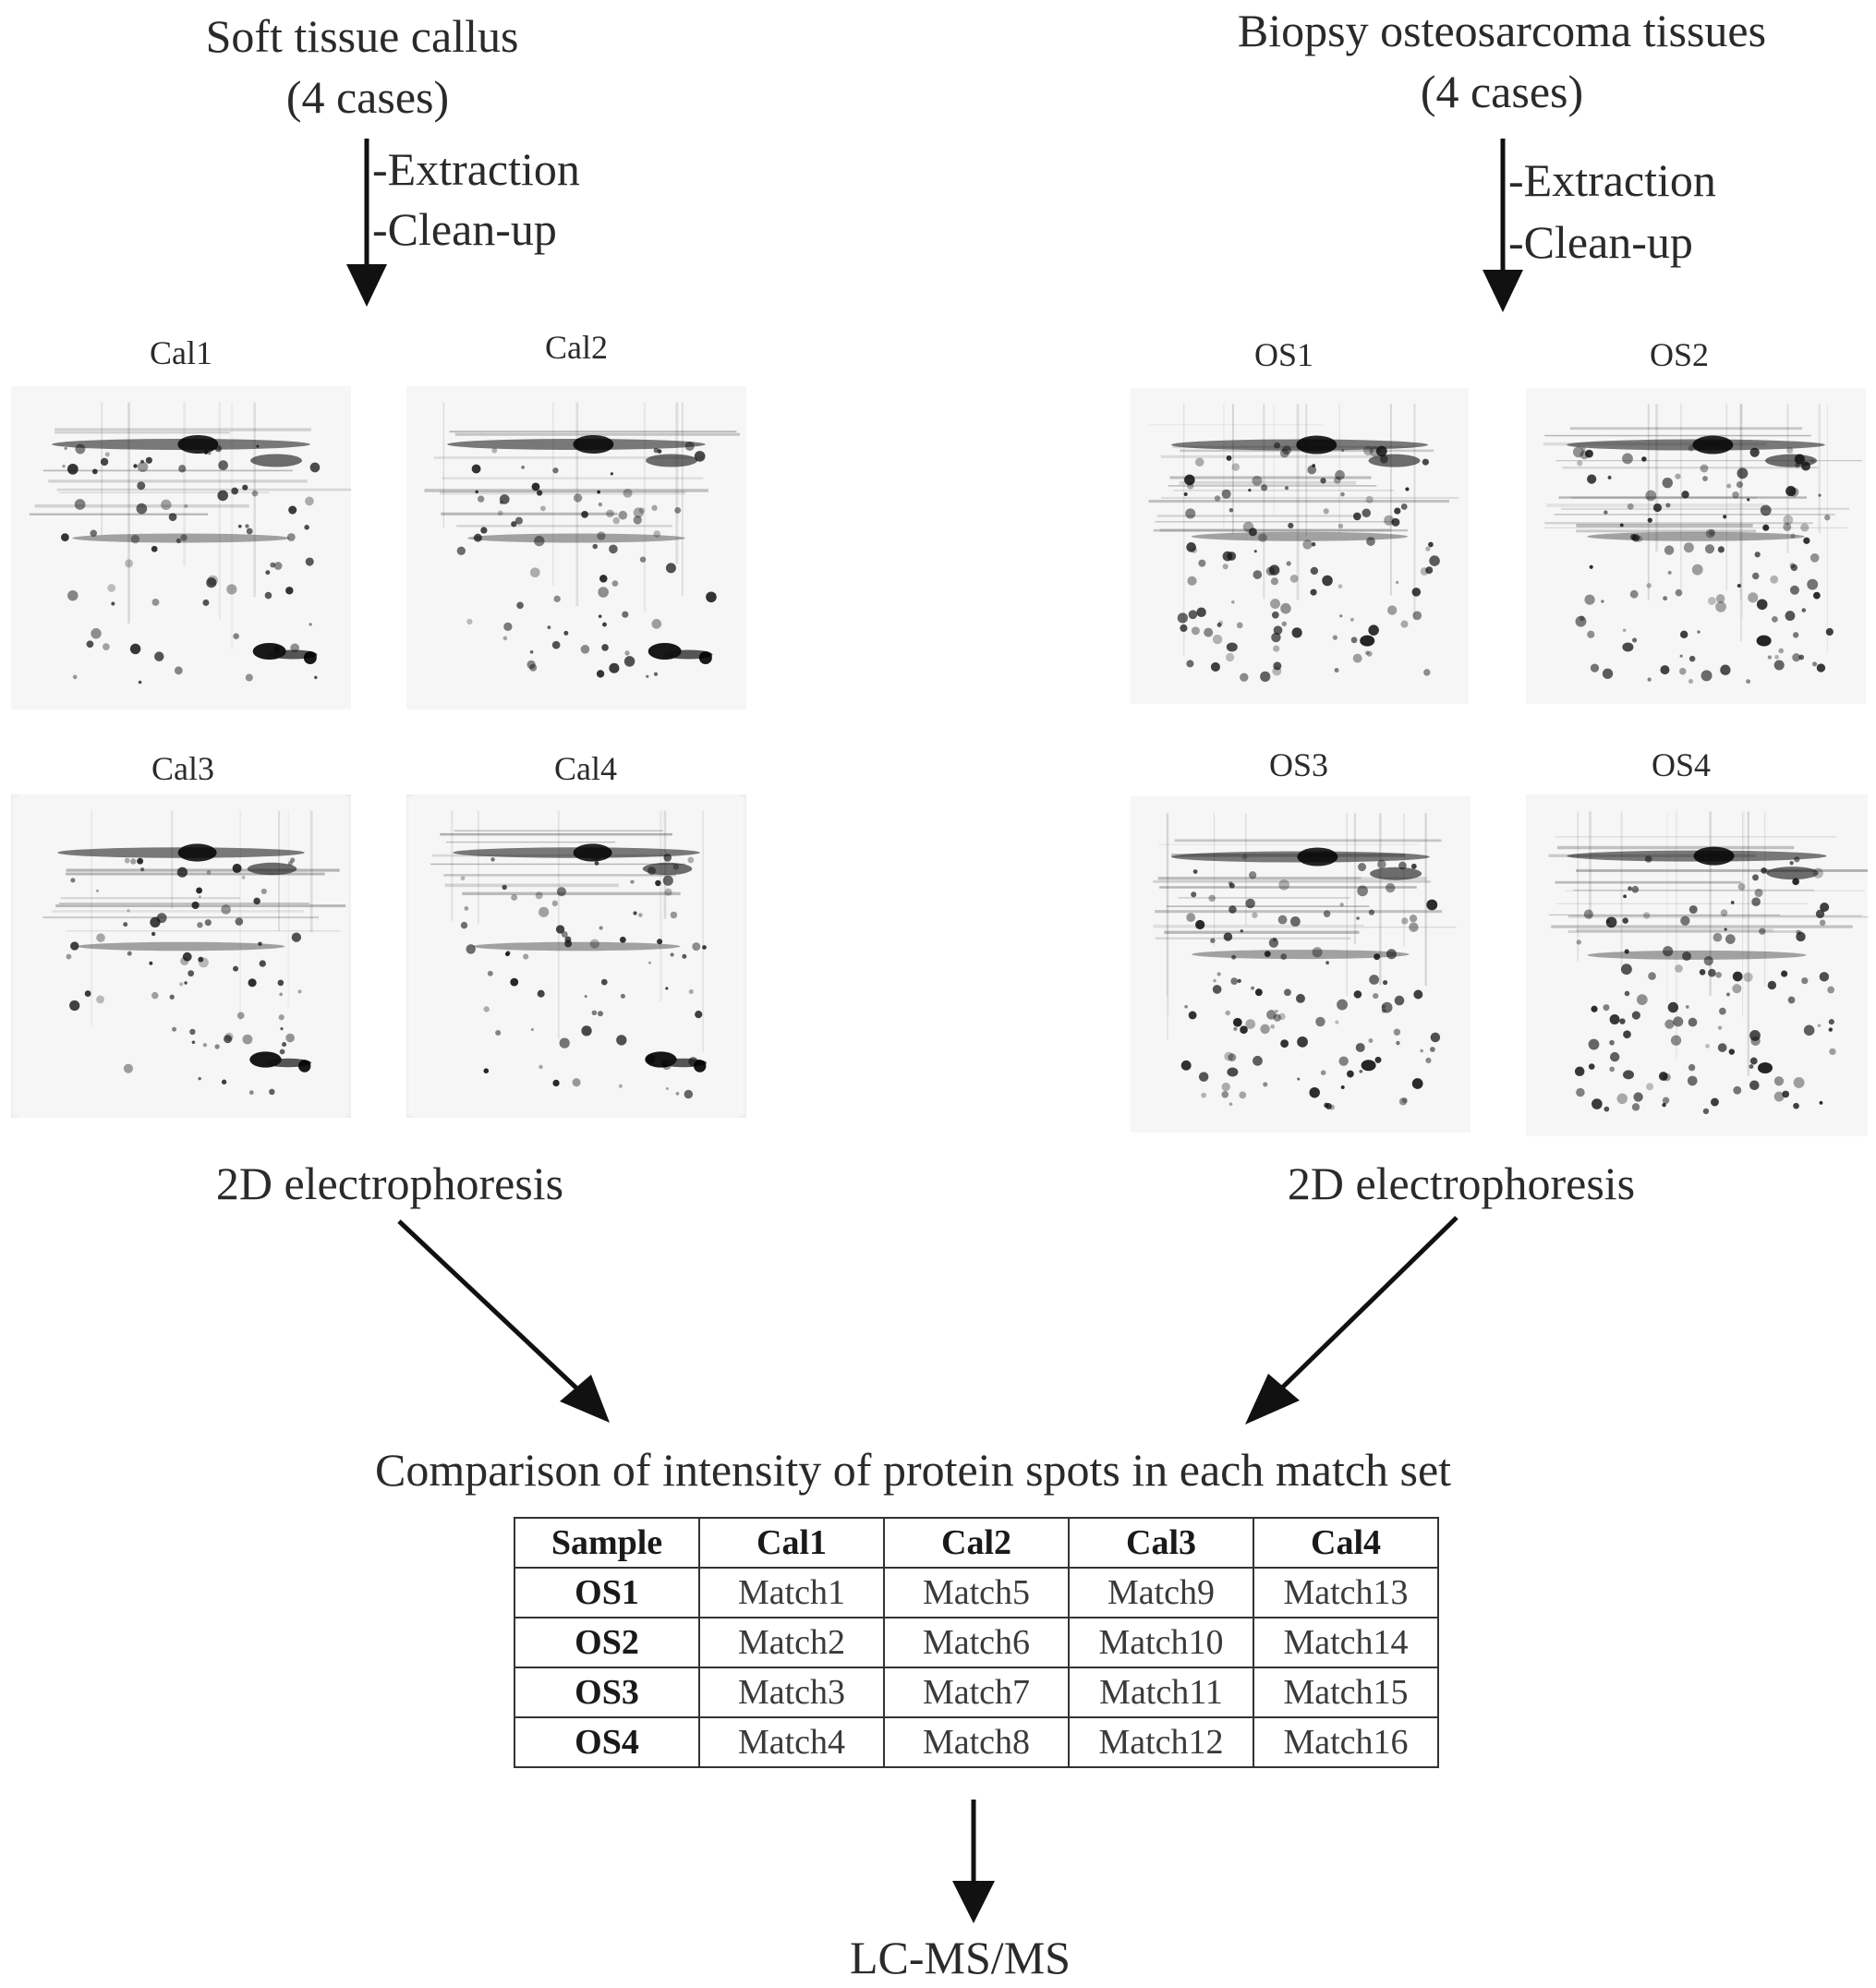 This screenshot has width=1876, height=1988. What do you see at coordinates (362, 36) in the screenshot?
I see `left-group-title: Soft tissue callus` at bounding box center [362, 36].